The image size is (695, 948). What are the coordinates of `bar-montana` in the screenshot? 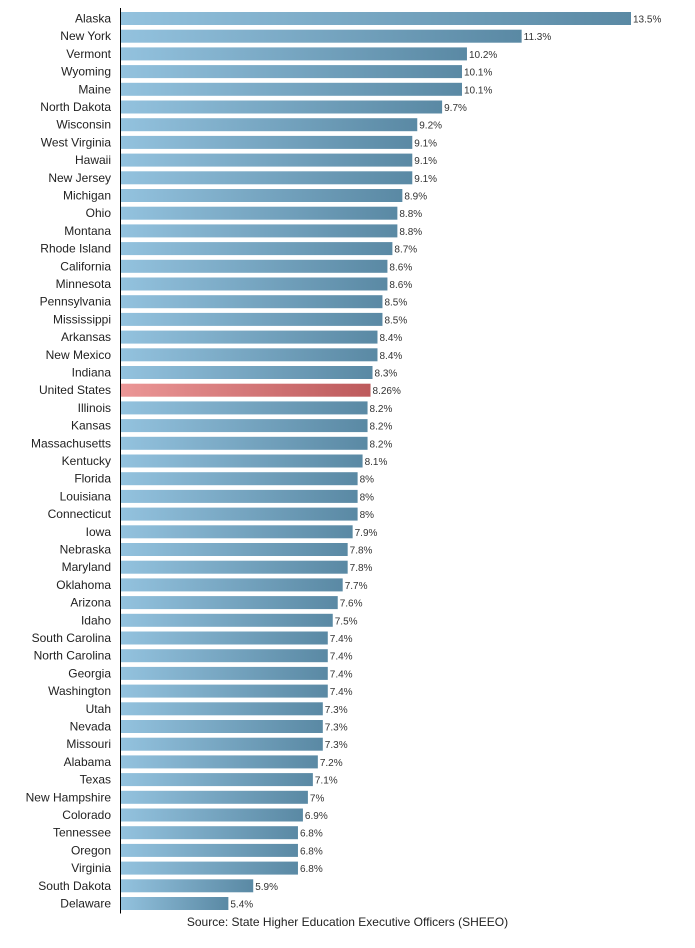 It's located at (259, 231).